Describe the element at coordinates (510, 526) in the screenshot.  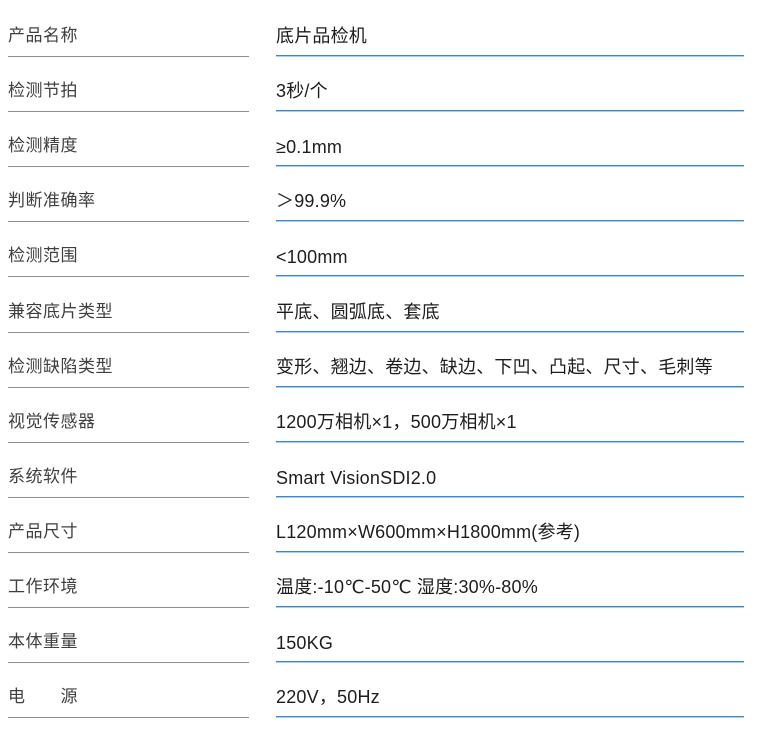
I see `spec-value: L120mm×W600mm×H1800mm(参考)` at that location.